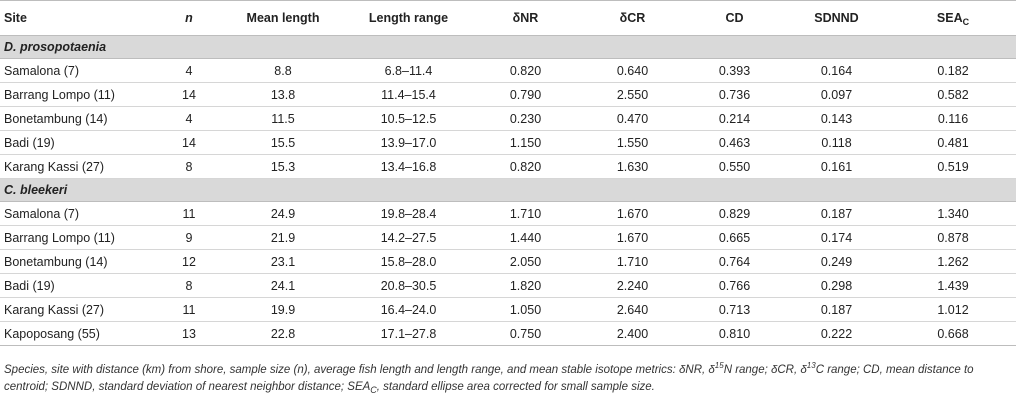 Image resolution: width=1016 pixels, height=404 pixels. What do you see at coordinates (408, 18) in the screenshot?
I see `header-length-range: Length range` at bounding box center [408, 18].